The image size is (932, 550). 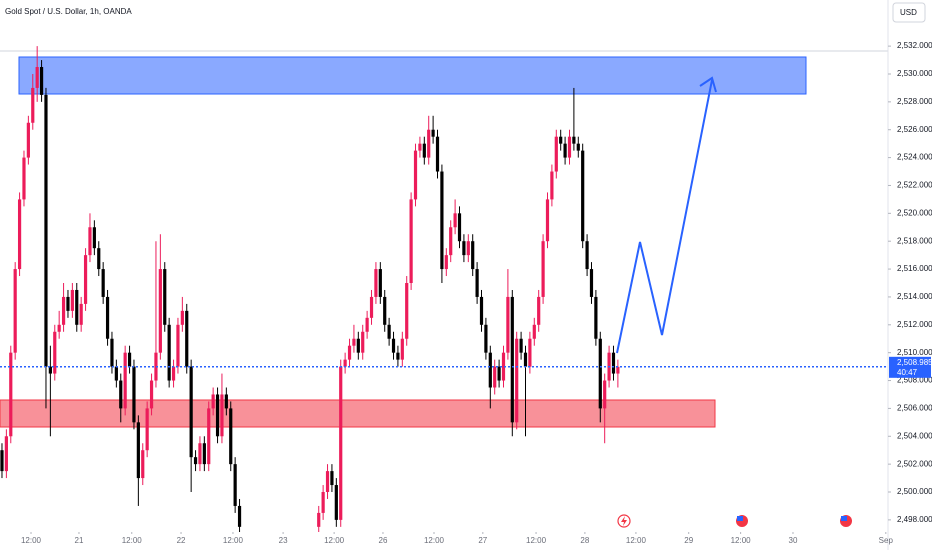 What do you see at coordinates (79, 540) in the screenshot?
I see `x-tick-label: 21` at bounding box center [79, 540].